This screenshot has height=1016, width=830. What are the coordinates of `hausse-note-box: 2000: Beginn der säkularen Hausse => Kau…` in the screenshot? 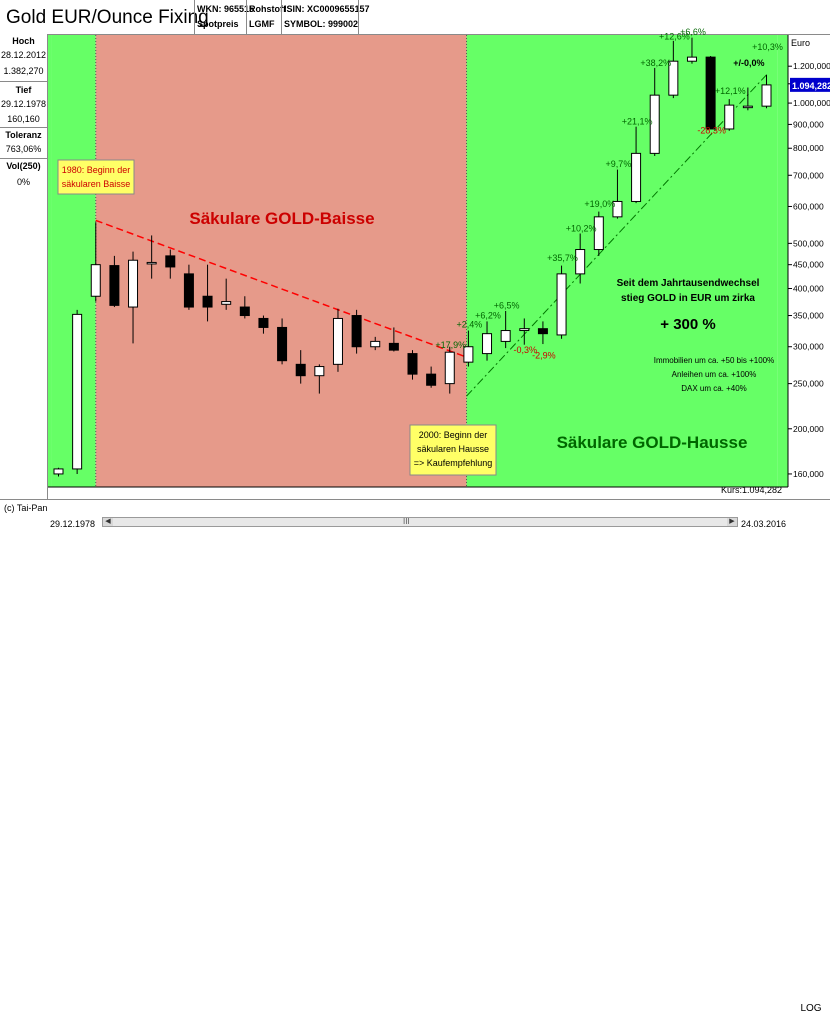 It's located at (453, 450).